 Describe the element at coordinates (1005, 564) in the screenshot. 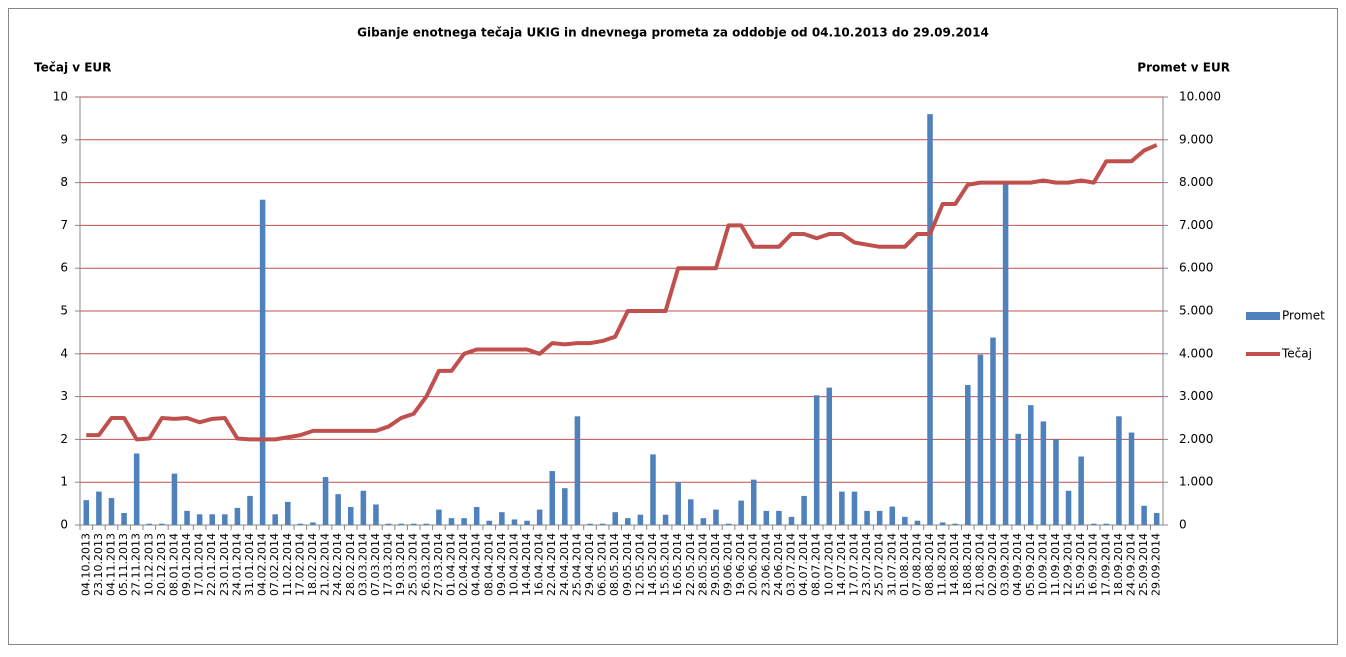

I see `x-tick-label: 03.09.2014` at that location.